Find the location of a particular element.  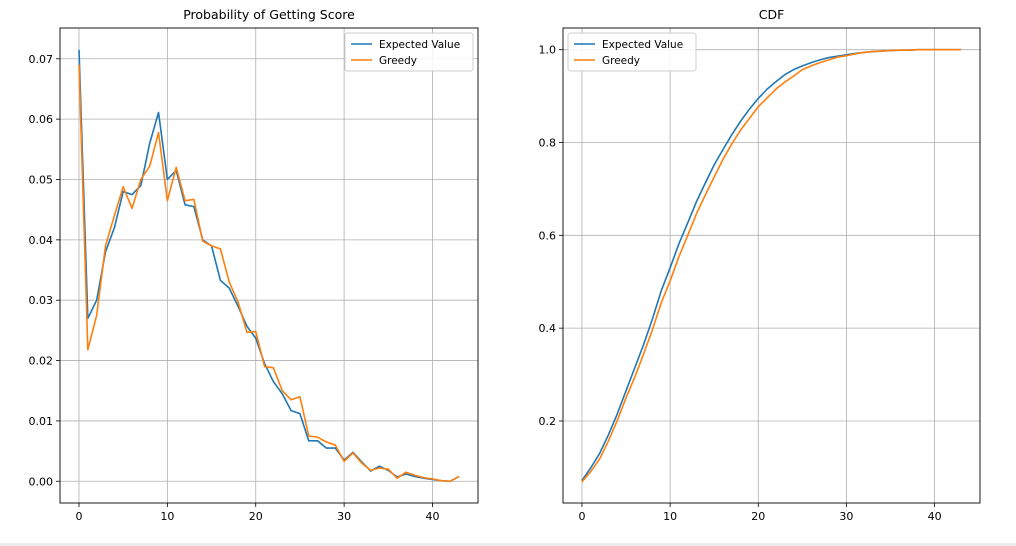

y-tick-label: 0.2 is located at coordinates (548, 421).